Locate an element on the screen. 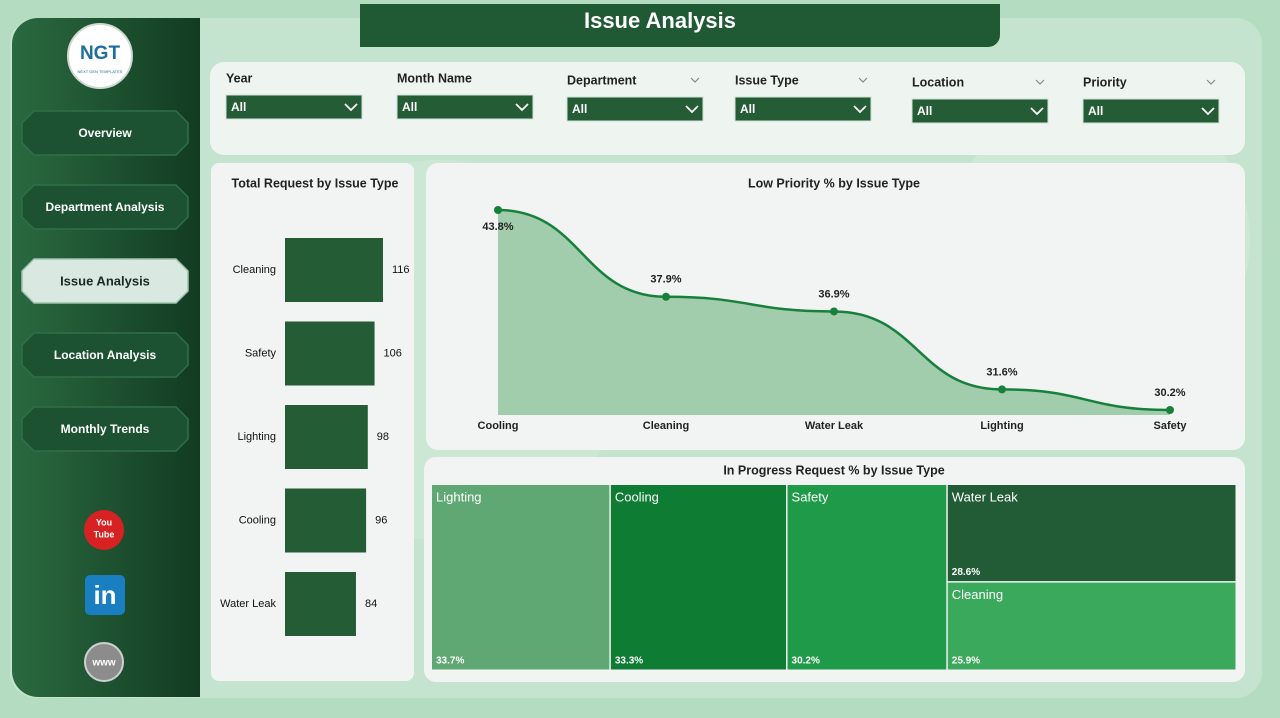 This screenshot has width=1280, height=718. nav-label: Issue Analysis is located at coordinates (105, 280).